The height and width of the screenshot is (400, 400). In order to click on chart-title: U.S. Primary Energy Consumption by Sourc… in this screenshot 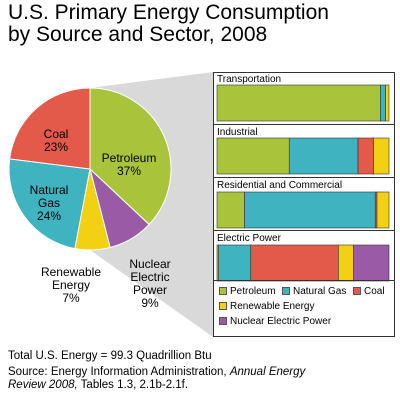, I will do `click(203, 24)`.